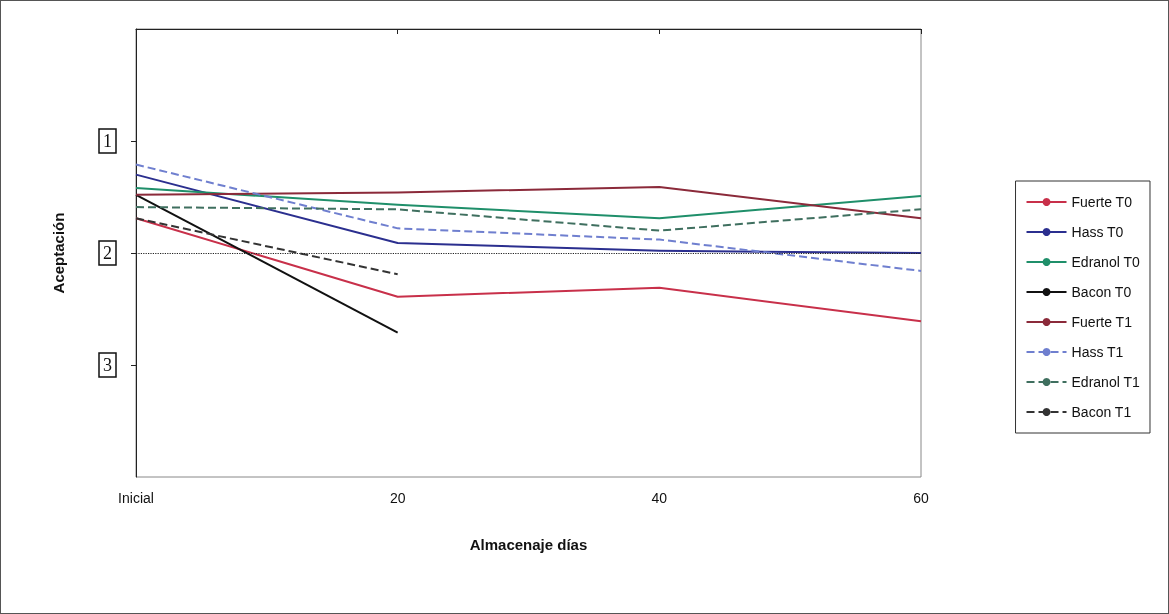  I want to click on legend-label: Hass T0, so click(1097, 232).